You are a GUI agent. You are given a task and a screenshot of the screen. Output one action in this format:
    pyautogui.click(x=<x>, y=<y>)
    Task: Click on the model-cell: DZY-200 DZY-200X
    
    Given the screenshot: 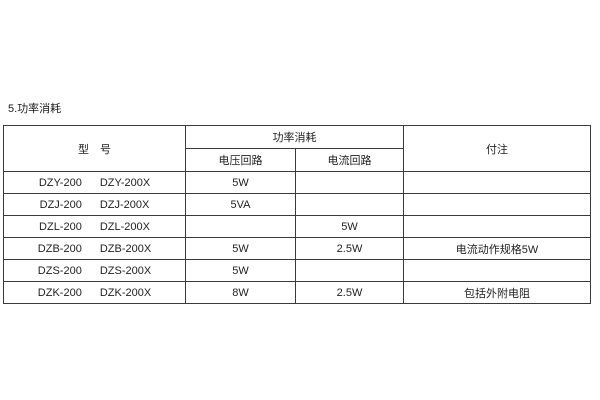 What is the action you would take?
    pyautogui.click(x=94, y=182)
    